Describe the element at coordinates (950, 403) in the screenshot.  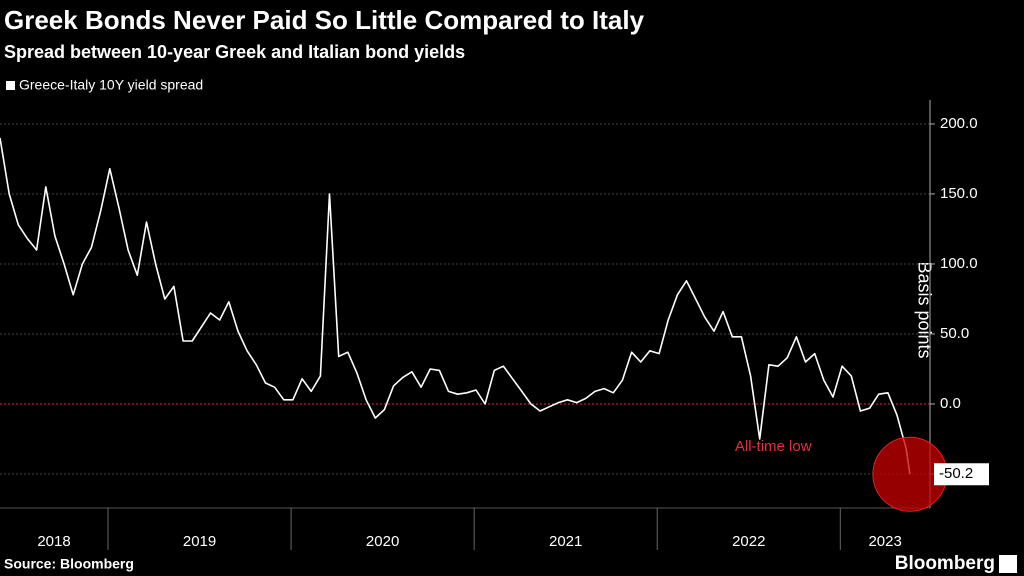
I see `y-tick-label: 0.0` at that location.